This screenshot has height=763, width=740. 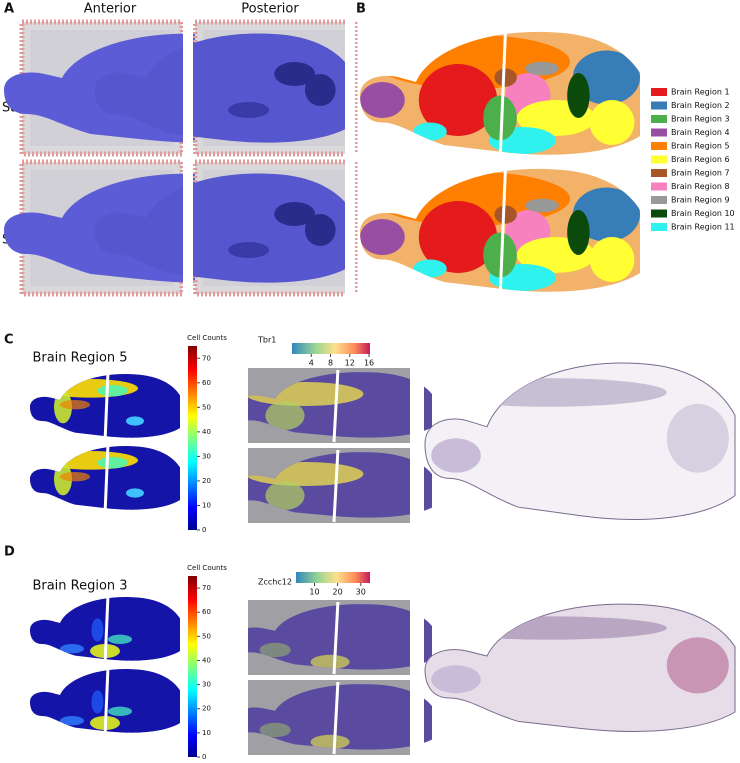 What do you see at coordinates (79, 586) in the screenshot?
I see `panel-title: Brain Region 3` at bounding box center [79, 586].